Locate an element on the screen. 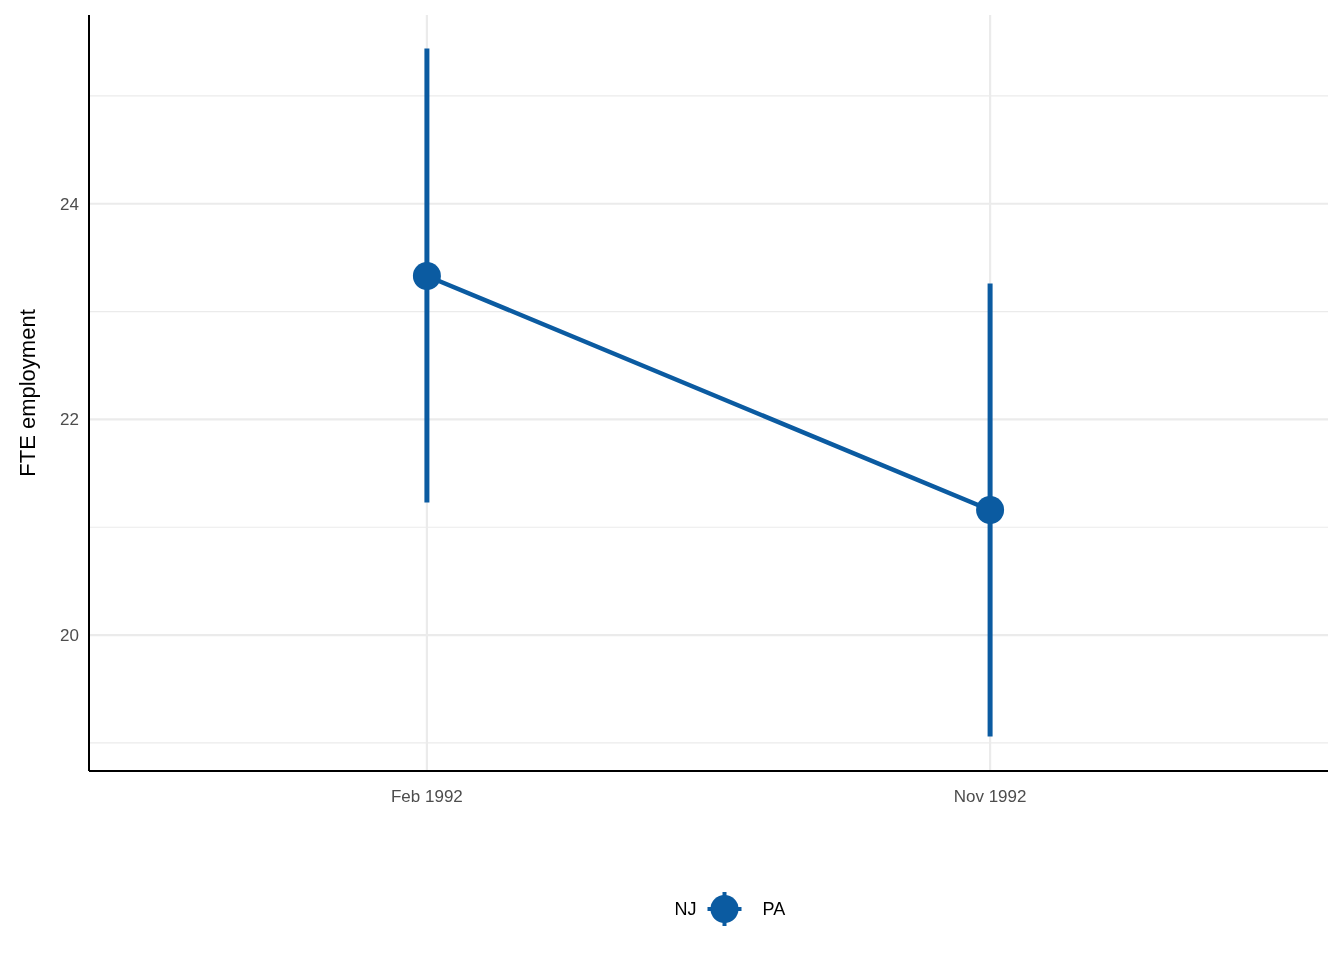  x-tick-label: Feb 1992 is located at coordinates (426, 796).